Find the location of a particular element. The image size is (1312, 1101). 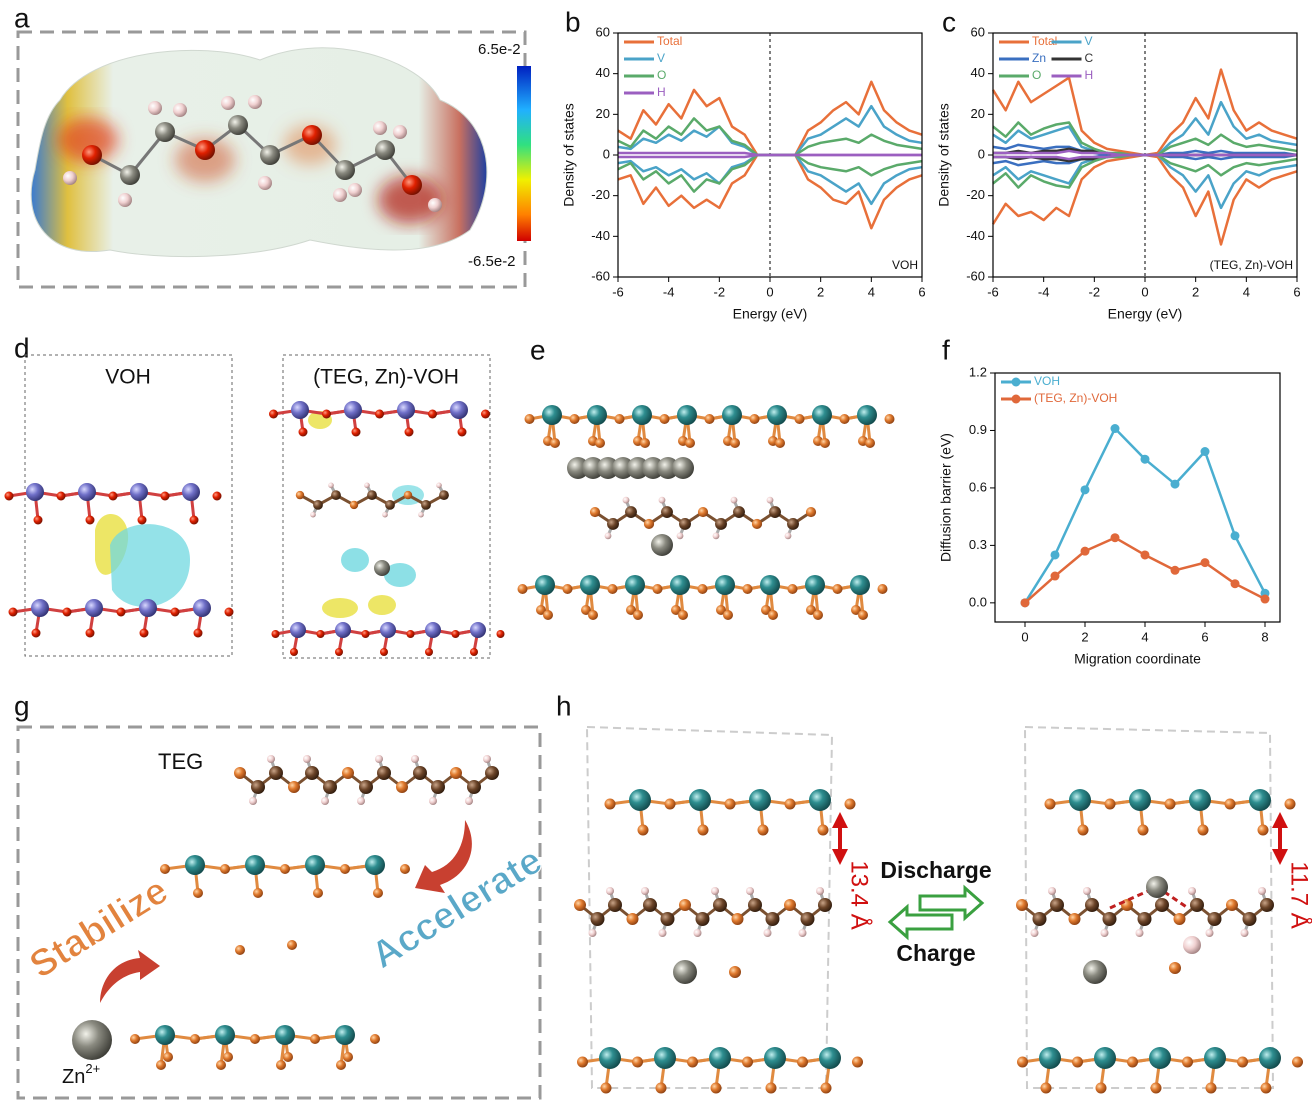

spacing-arrow is located at coordinates (1060, 838).